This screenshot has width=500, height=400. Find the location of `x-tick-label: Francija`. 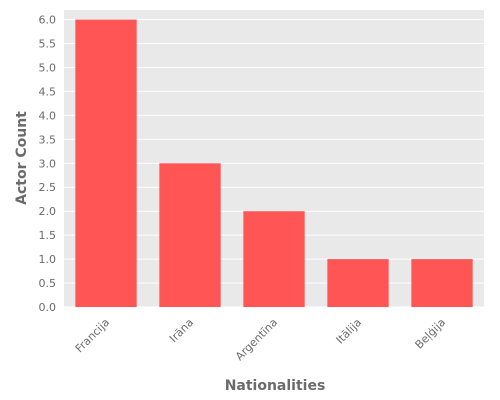

x-tick-label: Francija is located at coordinates (92, 335).